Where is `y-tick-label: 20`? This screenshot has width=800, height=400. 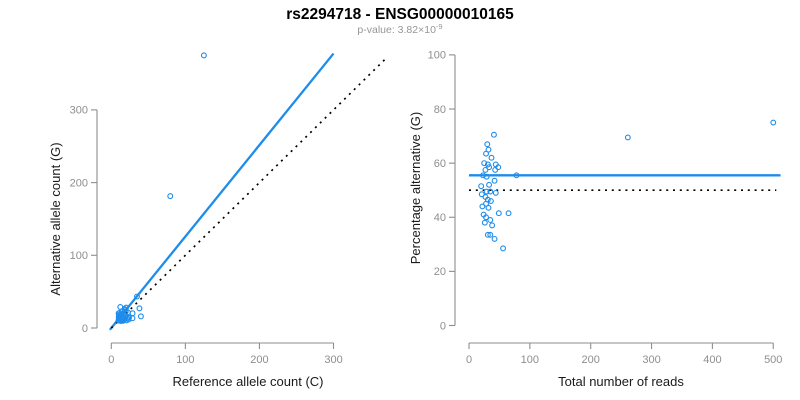
y-tick-label: 20 is located at coordinates (440, 272).